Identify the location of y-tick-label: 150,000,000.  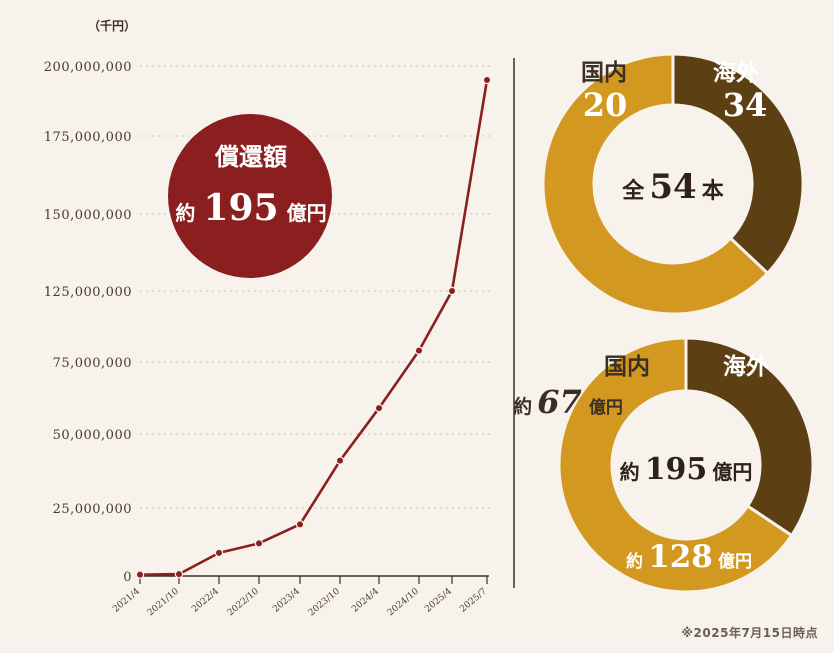
(88, 215).